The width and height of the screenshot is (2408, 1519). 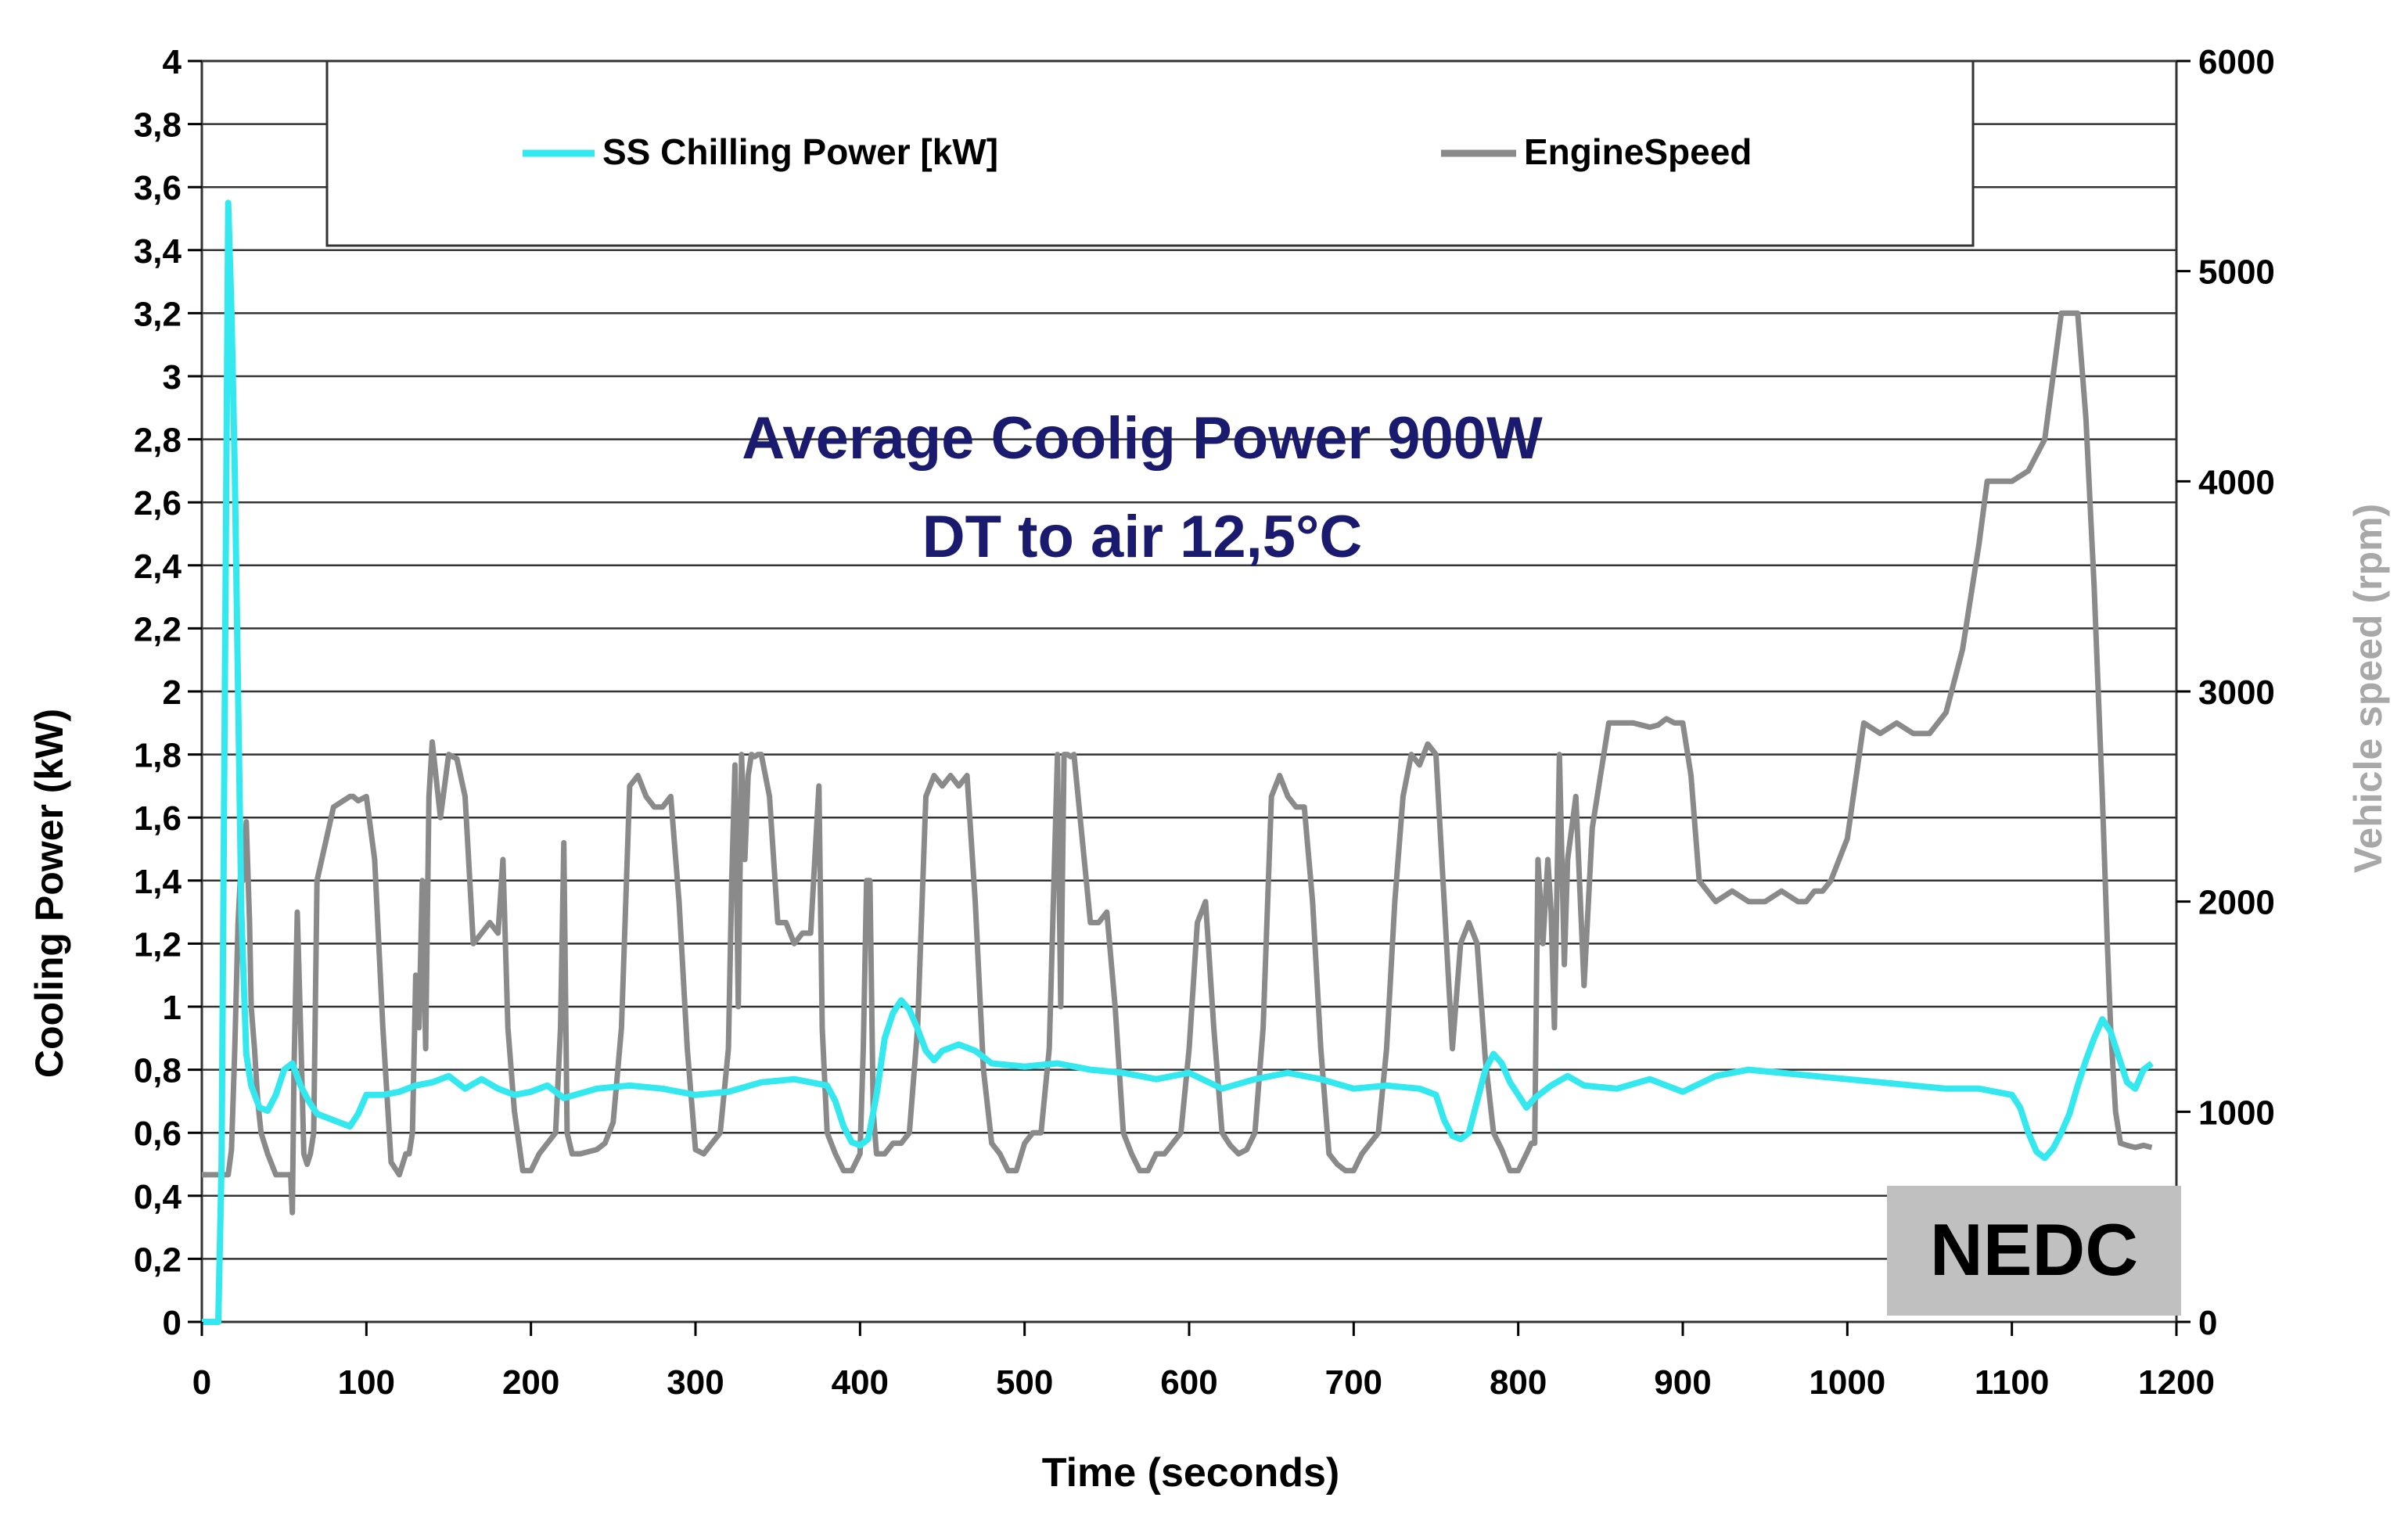 I want to click on y-tick-label-4: 0,8, so click(x=157, y=1071).